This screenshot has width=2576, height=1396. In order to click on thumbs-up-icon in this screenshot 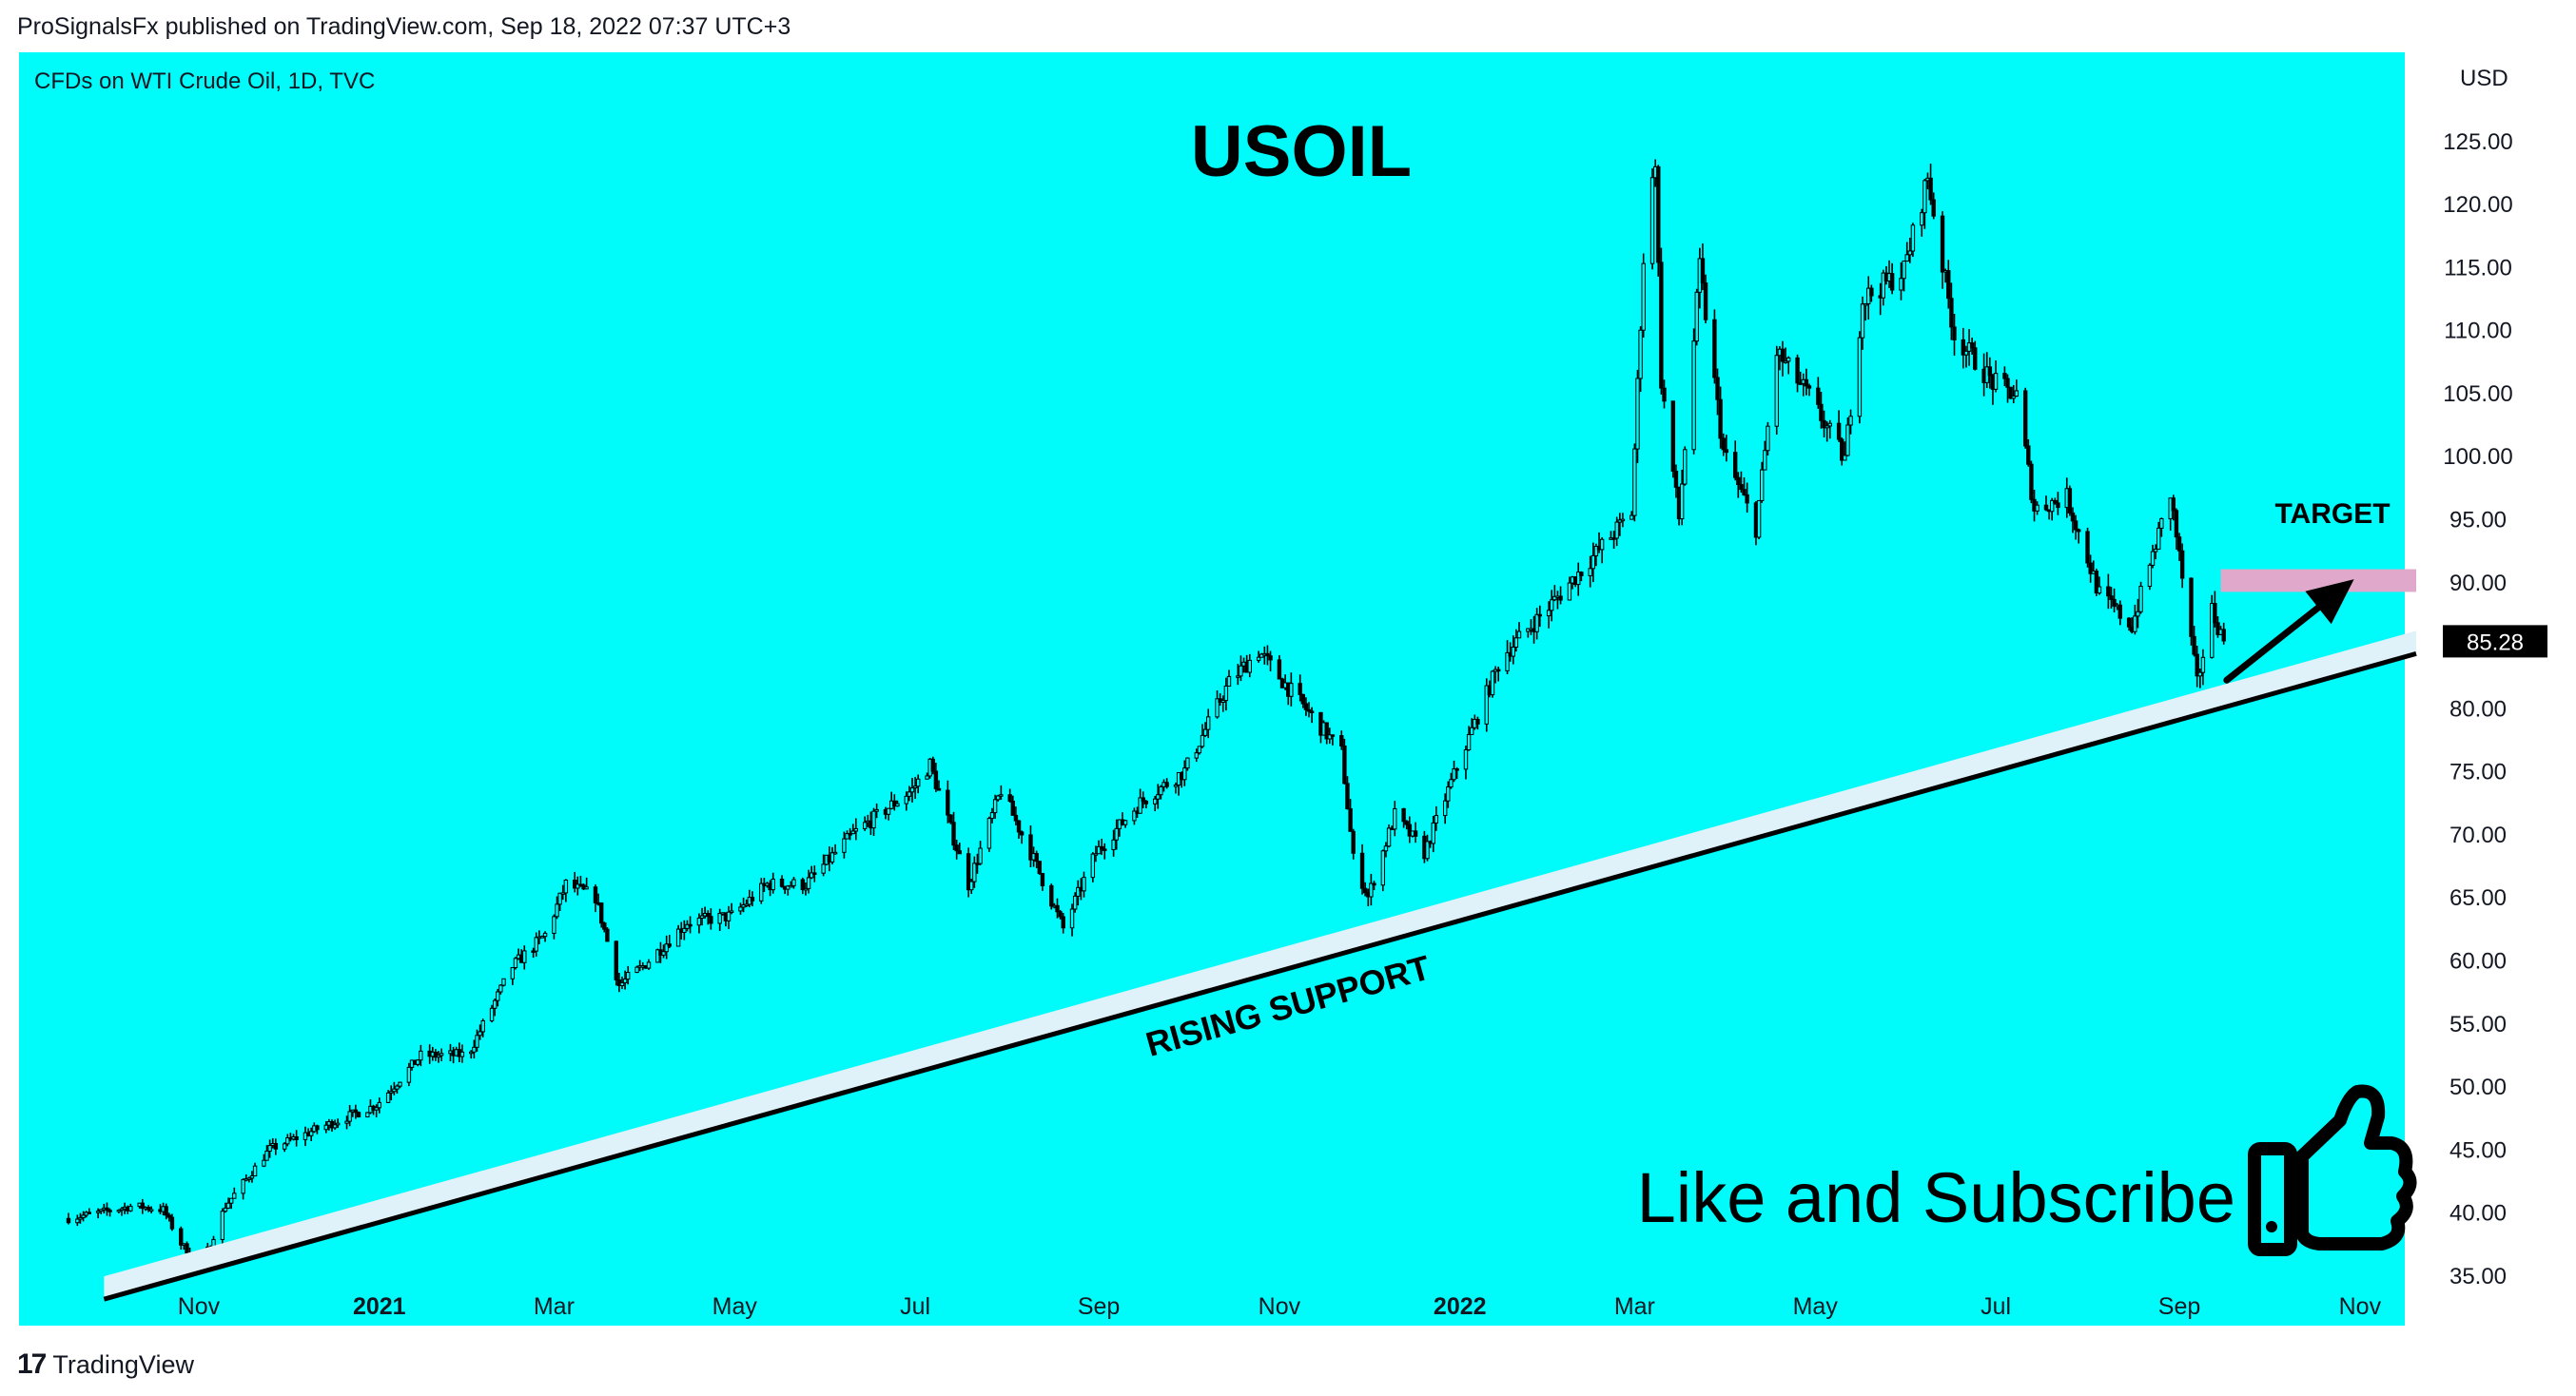, I will do `click(2332, 1170)`.